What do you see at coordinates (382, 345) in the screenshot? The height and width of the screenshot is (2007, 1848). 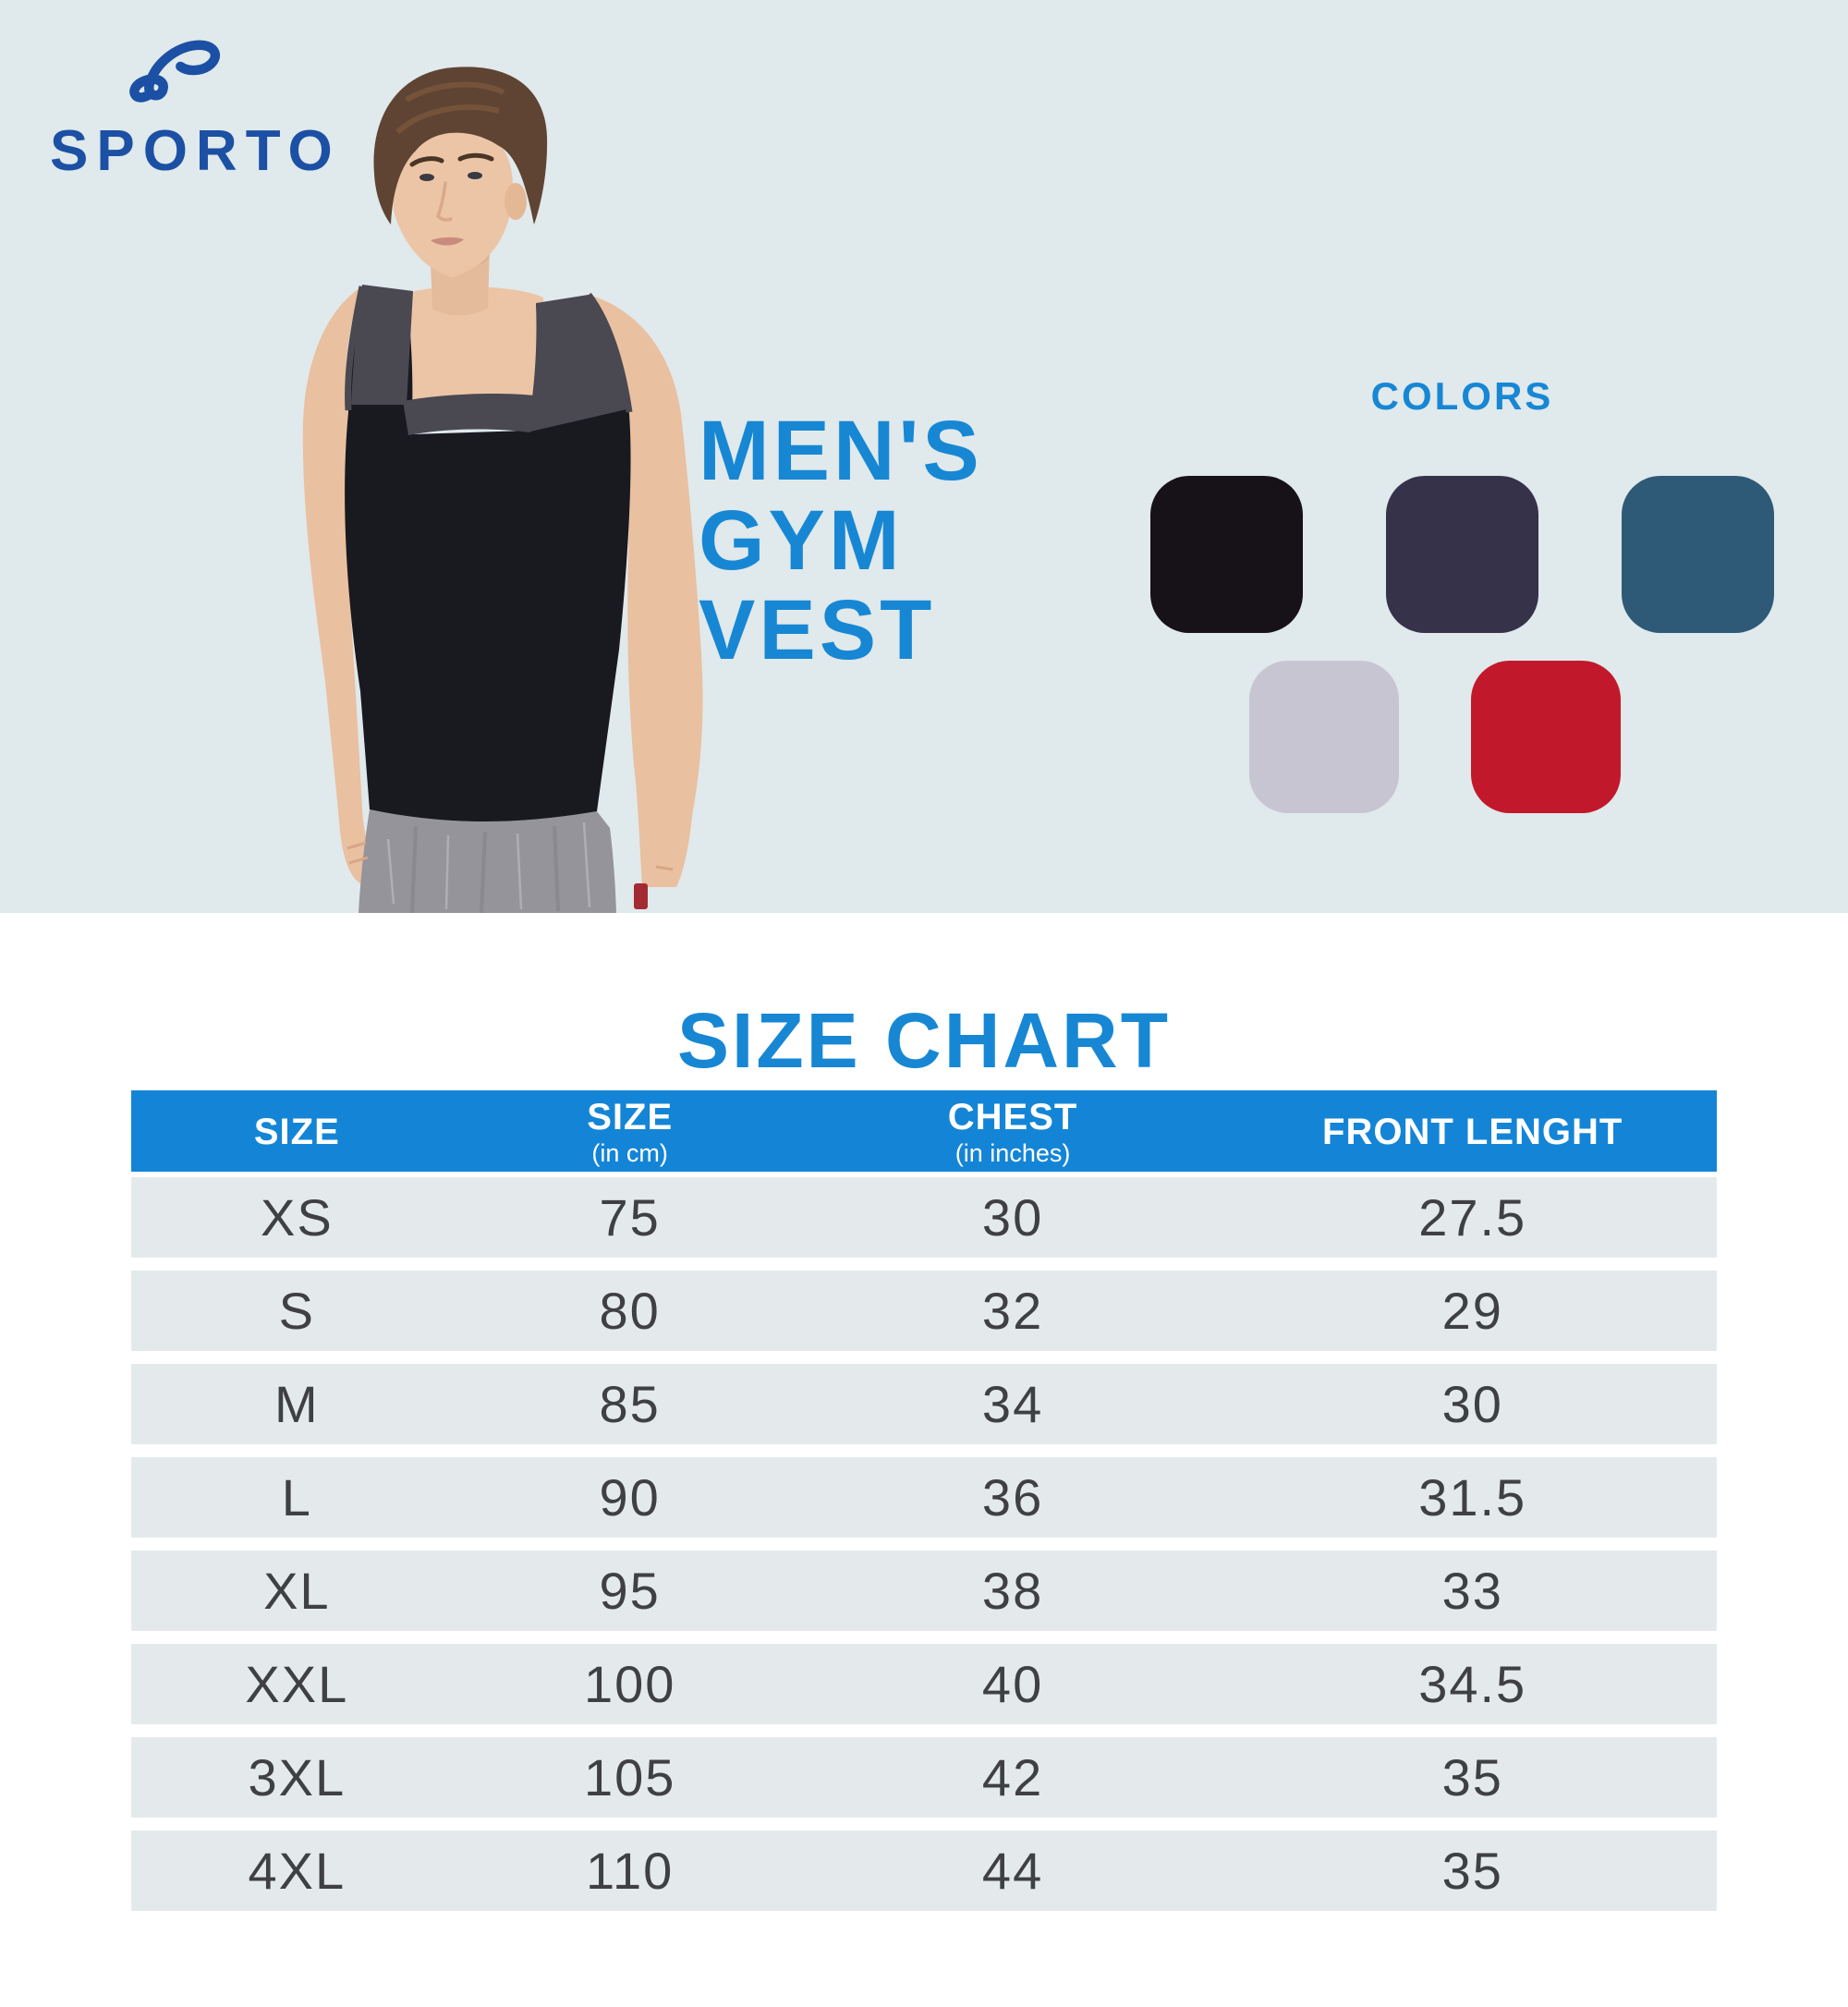 I see `vest-left-strap` at bounding box center [382, 345].